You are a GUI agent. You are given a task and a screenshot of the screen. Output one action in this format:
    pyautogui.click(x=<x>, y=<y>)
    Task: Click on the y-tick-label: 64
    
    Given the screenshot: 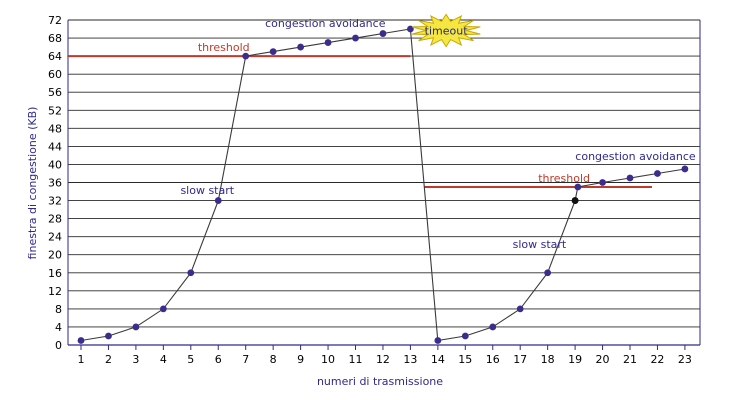 What is the action you would take?
    pyautogui.click(x=55, y=56)
    